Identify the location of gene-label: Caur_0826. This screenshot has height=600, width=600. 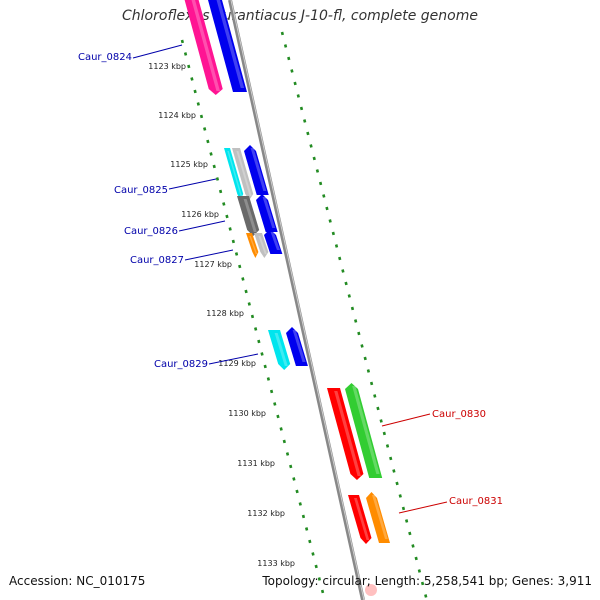
(151, 231).